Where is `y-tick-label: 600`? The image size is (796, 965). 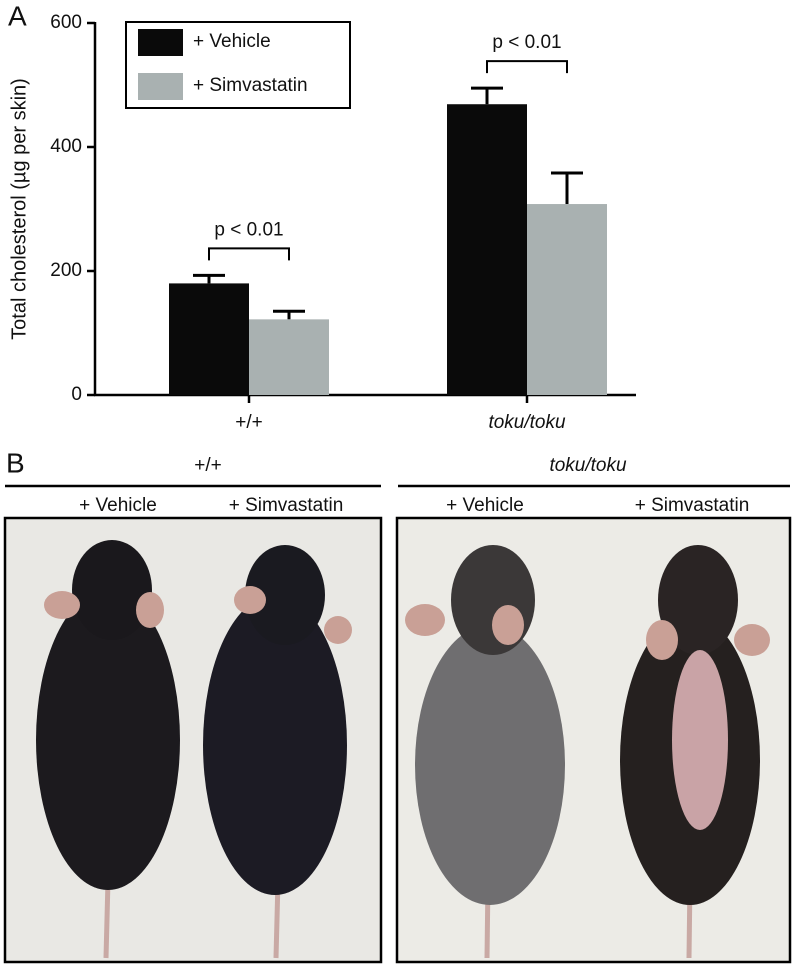 y-tick-label: 600 is located at coordinates (66, 22).